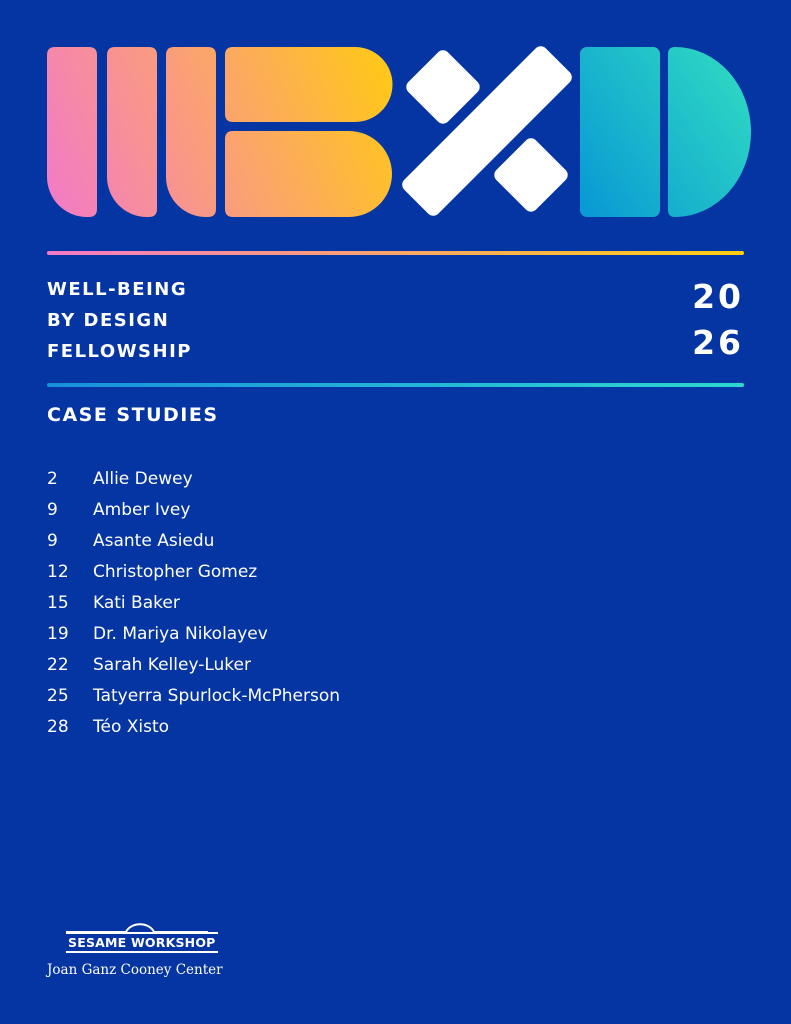  I want to click on fellow-name: Allie Dewey, so click(143, 479).